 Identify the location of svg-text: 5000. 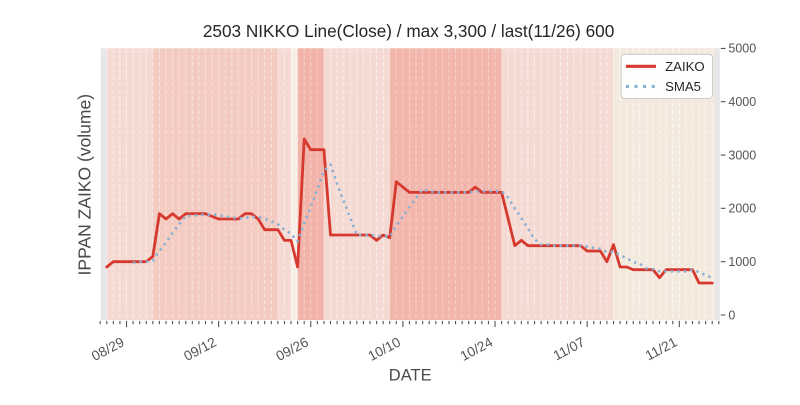
(742, 49).